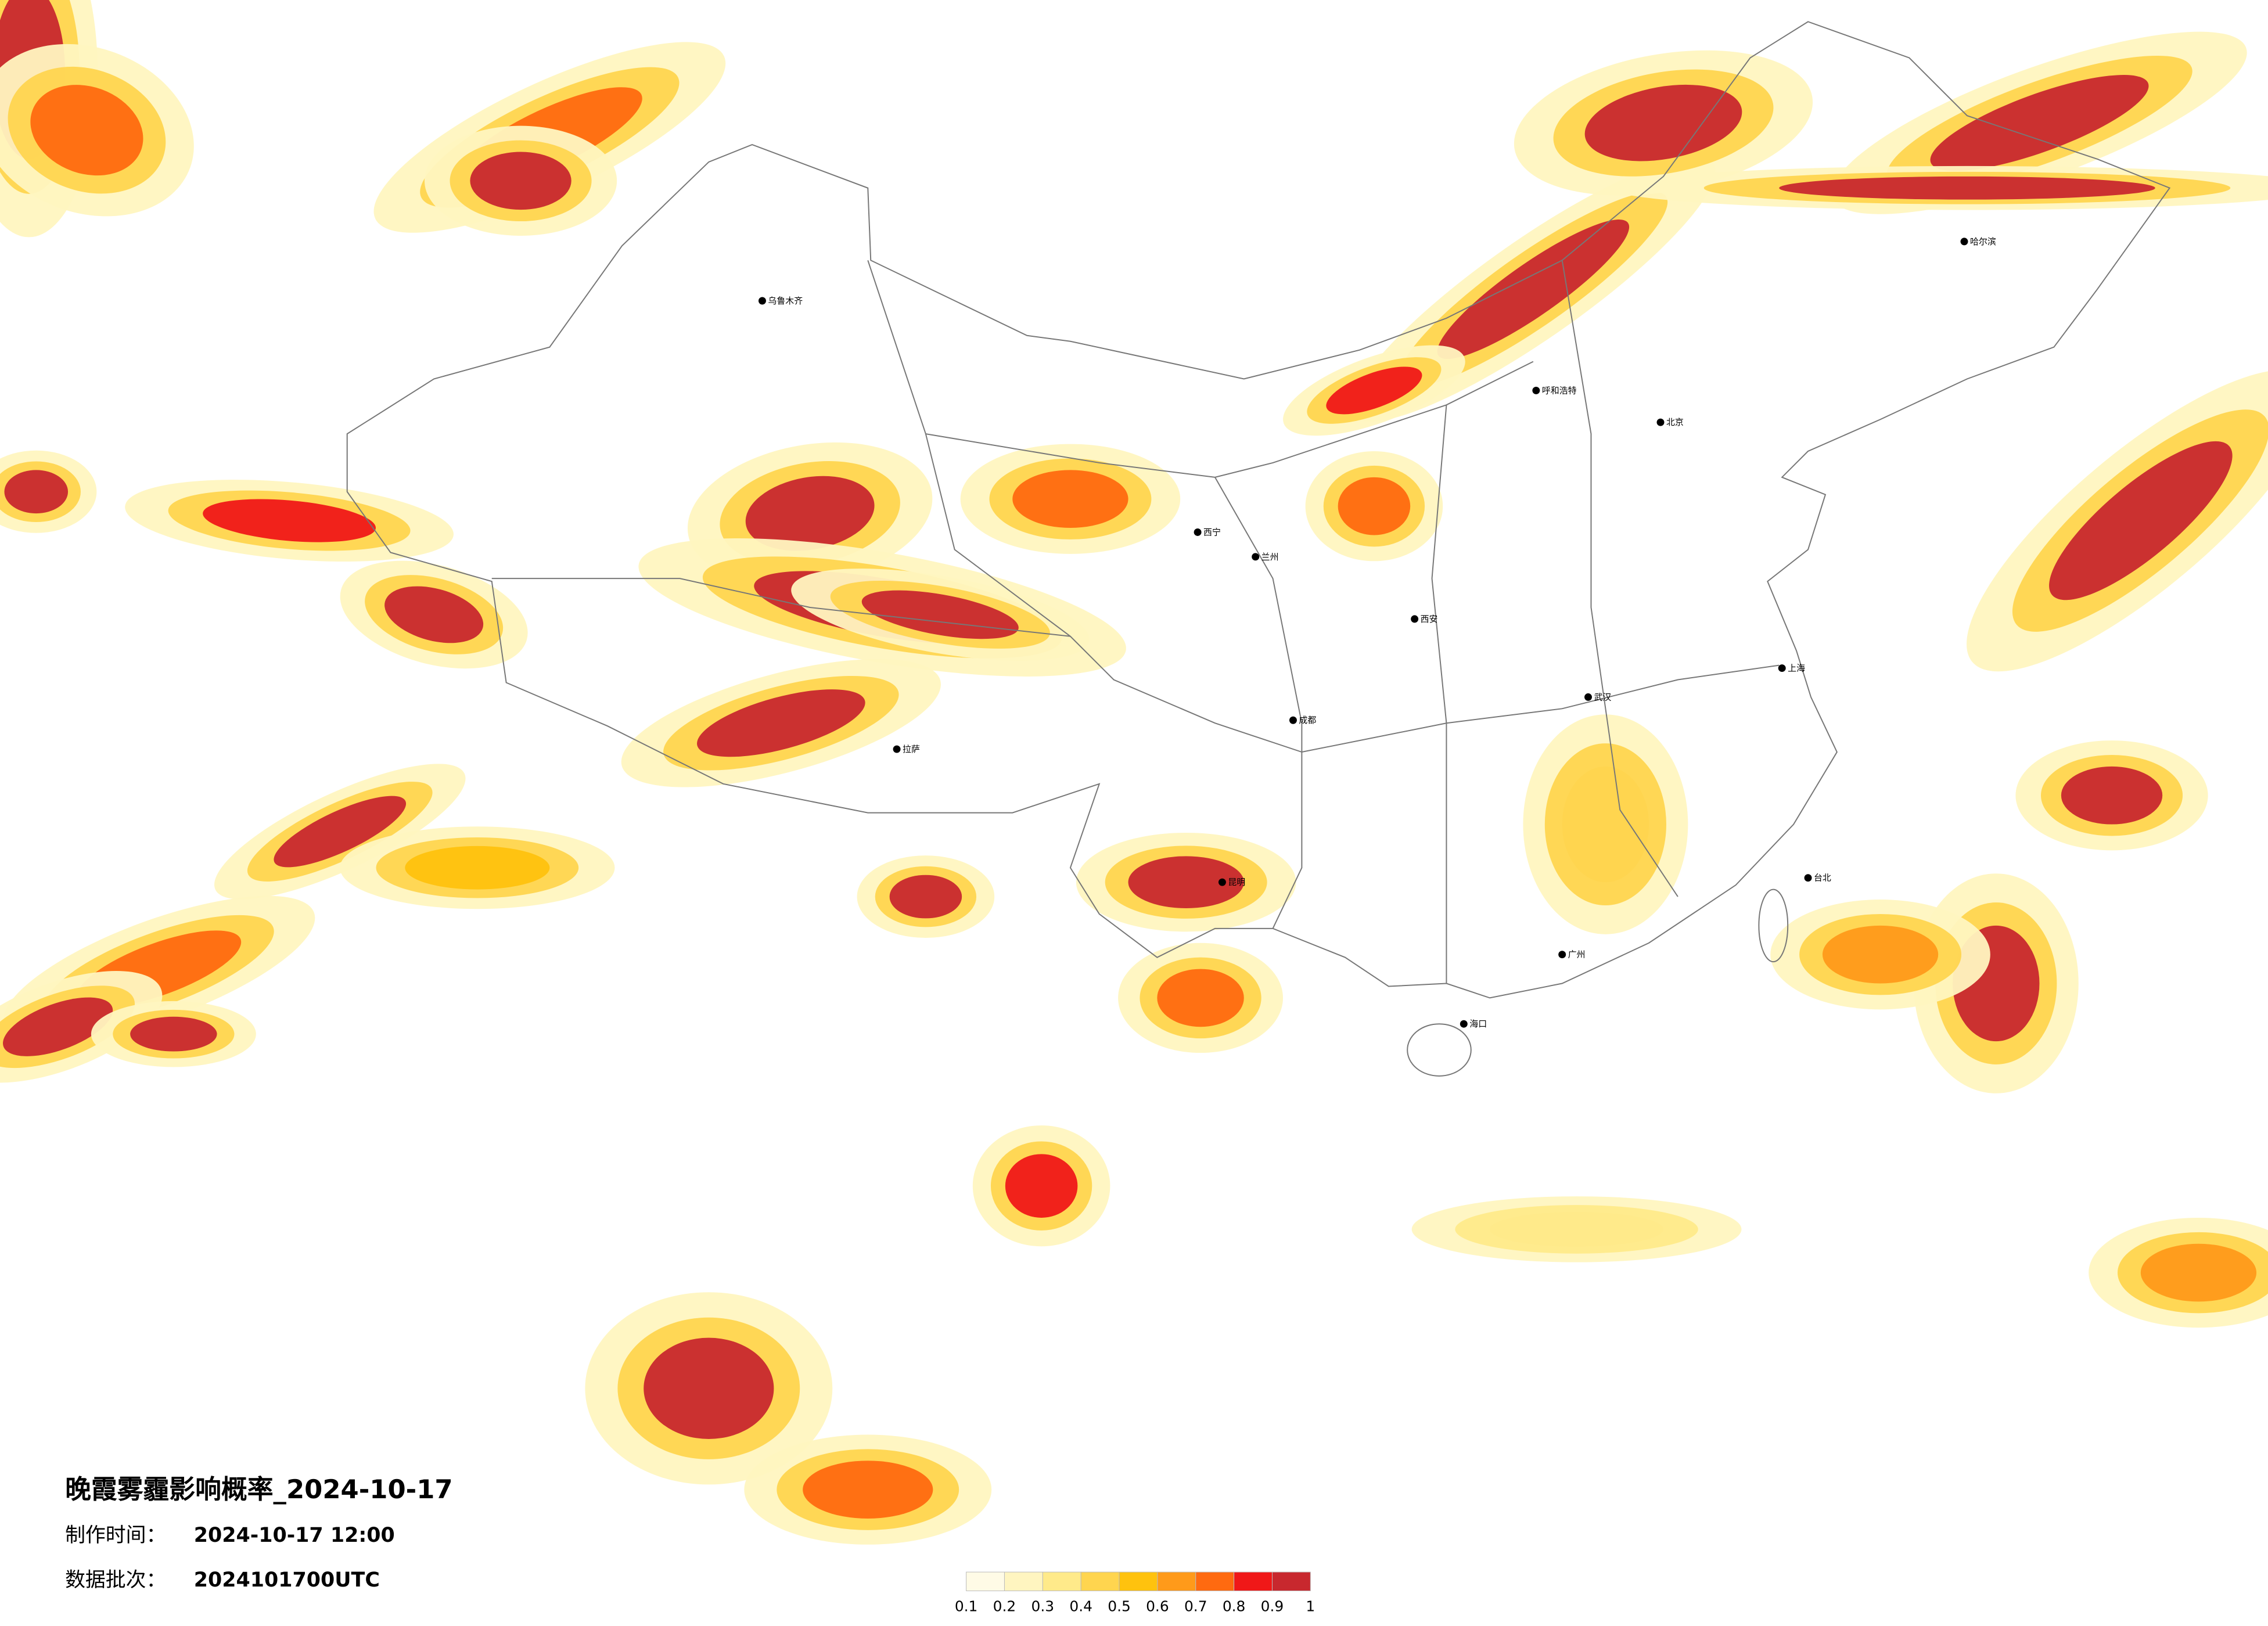 Image resolution: width=2268 pixels, height=1626 pixels. Describe the element at coordinates (1310, 1606) in the screenshot. I see `legend-tick-label: 1` at that location.